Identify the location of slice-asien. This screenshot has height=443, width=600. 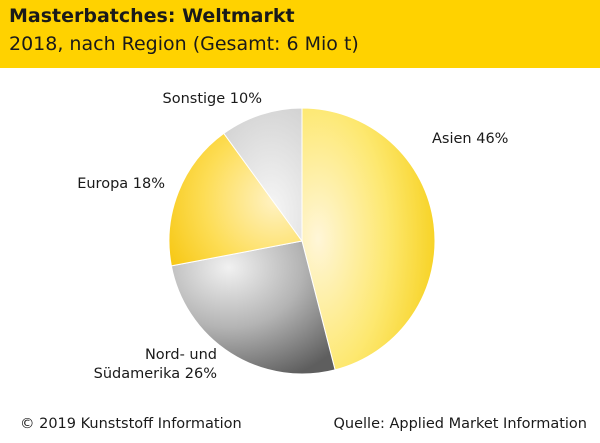
(368, 239).